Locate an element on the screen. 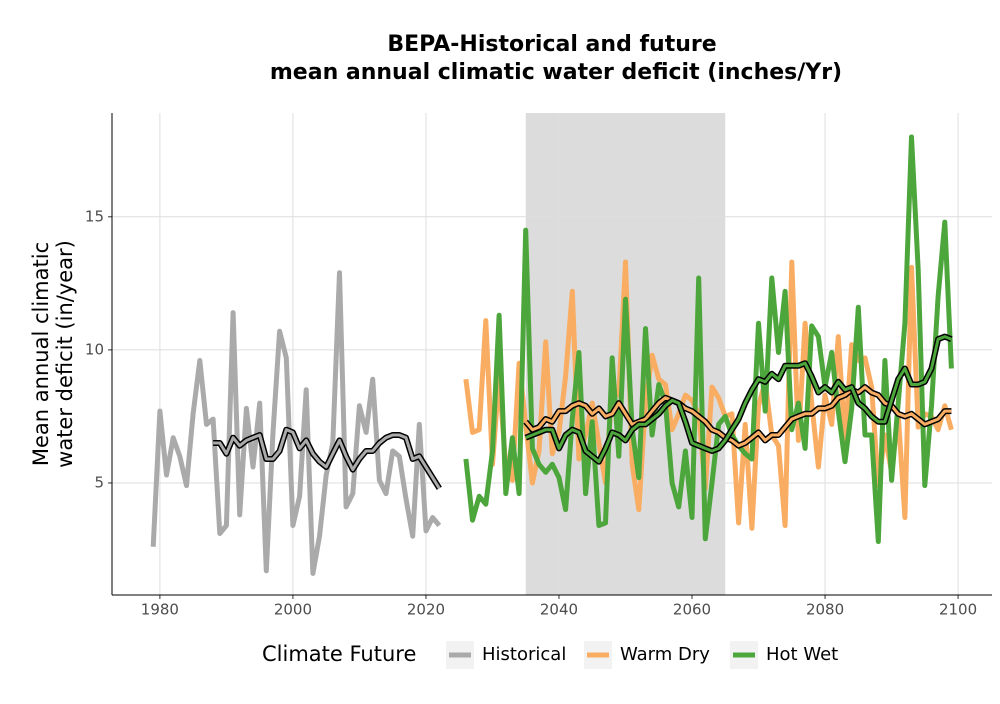 This screenshot has height=704, width=1000. legend-label: Warm Dry is located at coordinates (665, 654).